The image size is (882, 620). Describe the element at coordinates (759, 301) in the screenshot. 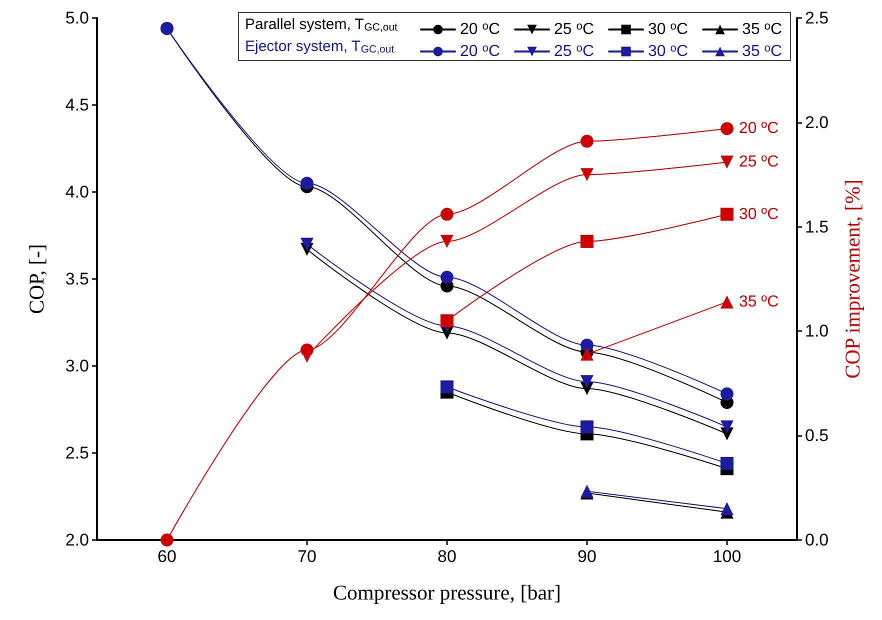

I see `series-label: 35 ºC` at that location.